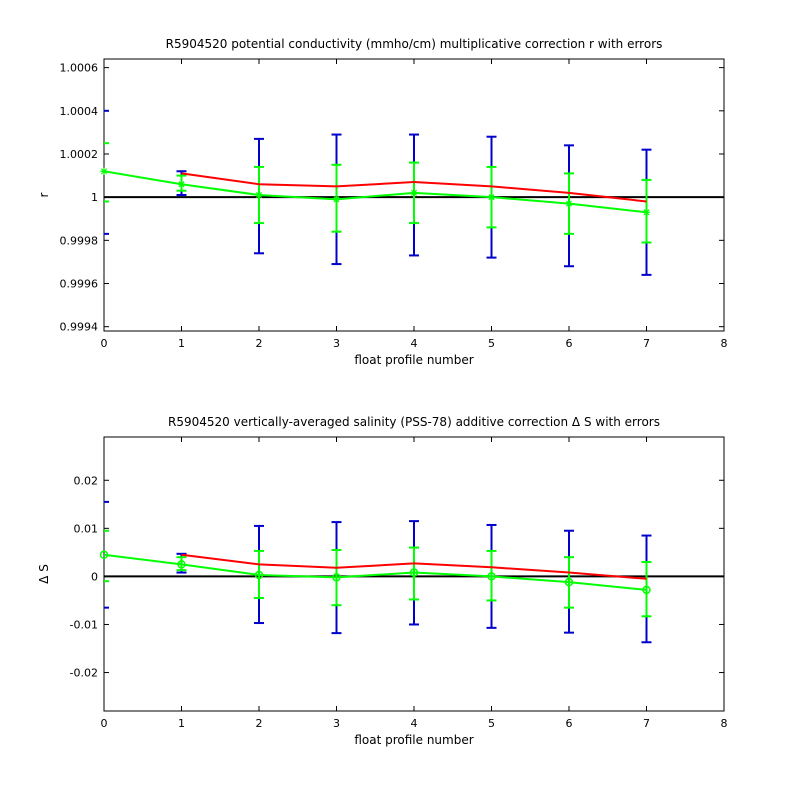 This screenshot has height=800, width=800. What do you see at coordinates (79, 327) in the screenshot?
I see `chart1-y-tick-label: 0.9994` at bounding box center [79, 327].